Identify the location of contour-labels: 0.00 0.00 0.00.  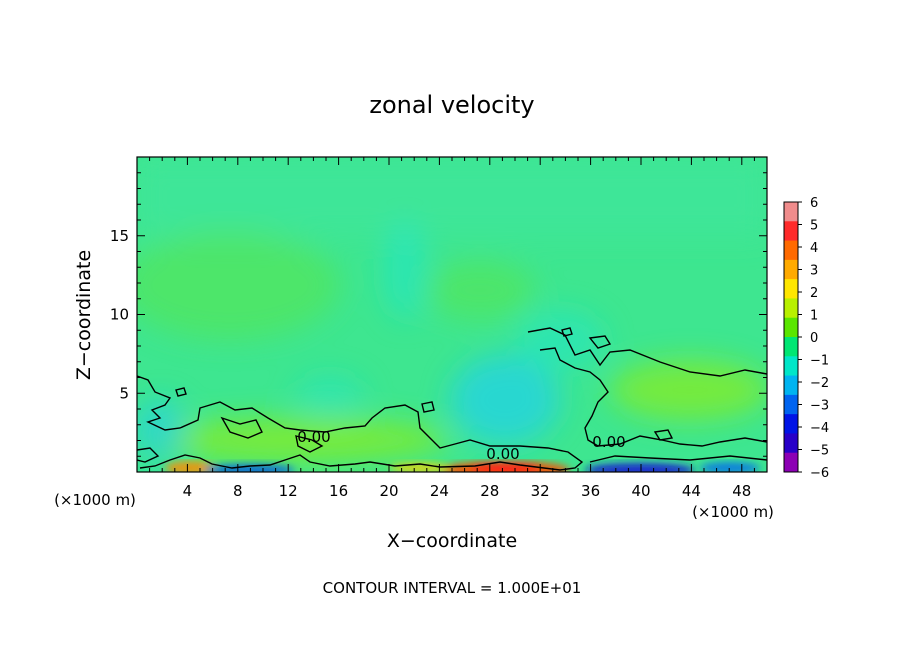
(461, 445).